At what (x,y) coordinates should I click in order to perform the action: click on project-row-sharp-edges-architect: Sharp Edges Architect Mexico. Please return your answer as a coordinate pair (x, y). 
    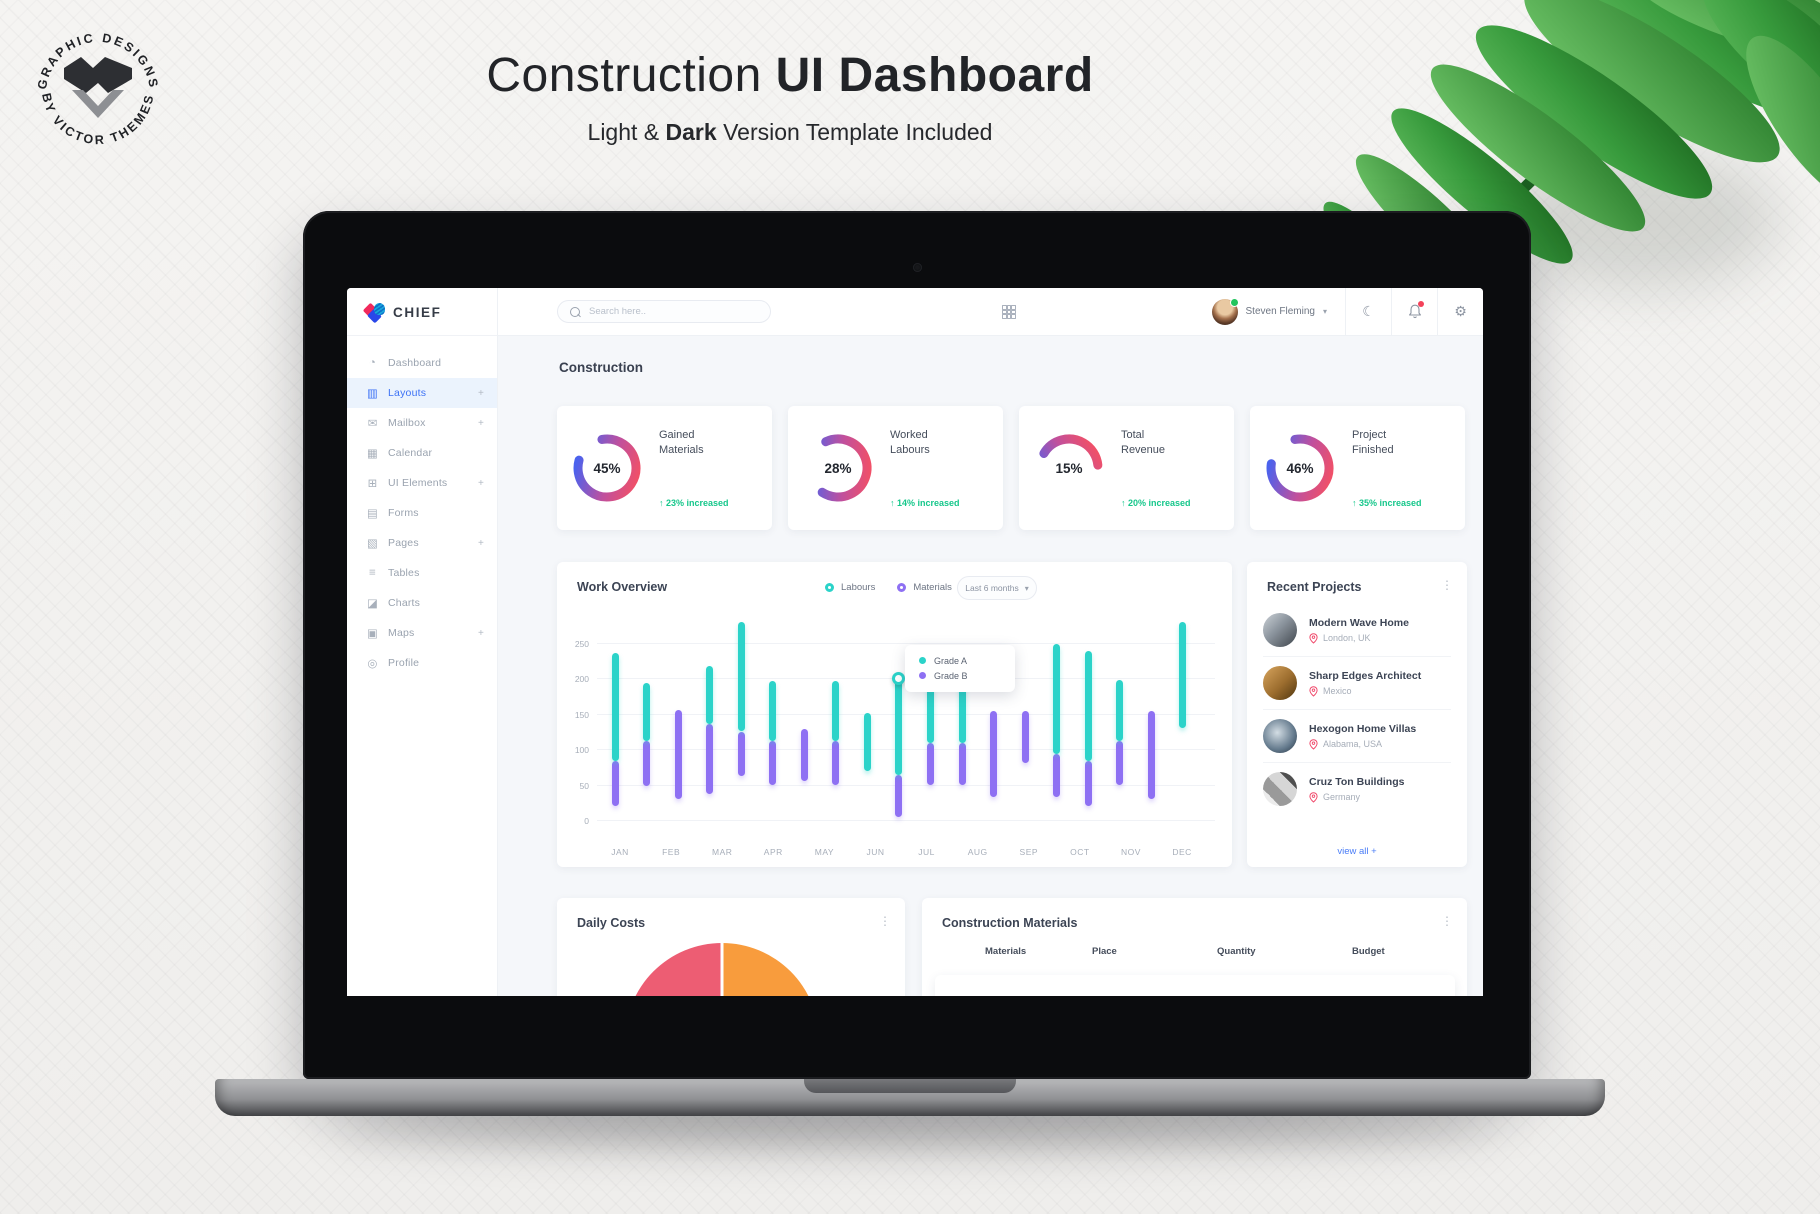
    Looking at the image, I should click on (1357, 683).